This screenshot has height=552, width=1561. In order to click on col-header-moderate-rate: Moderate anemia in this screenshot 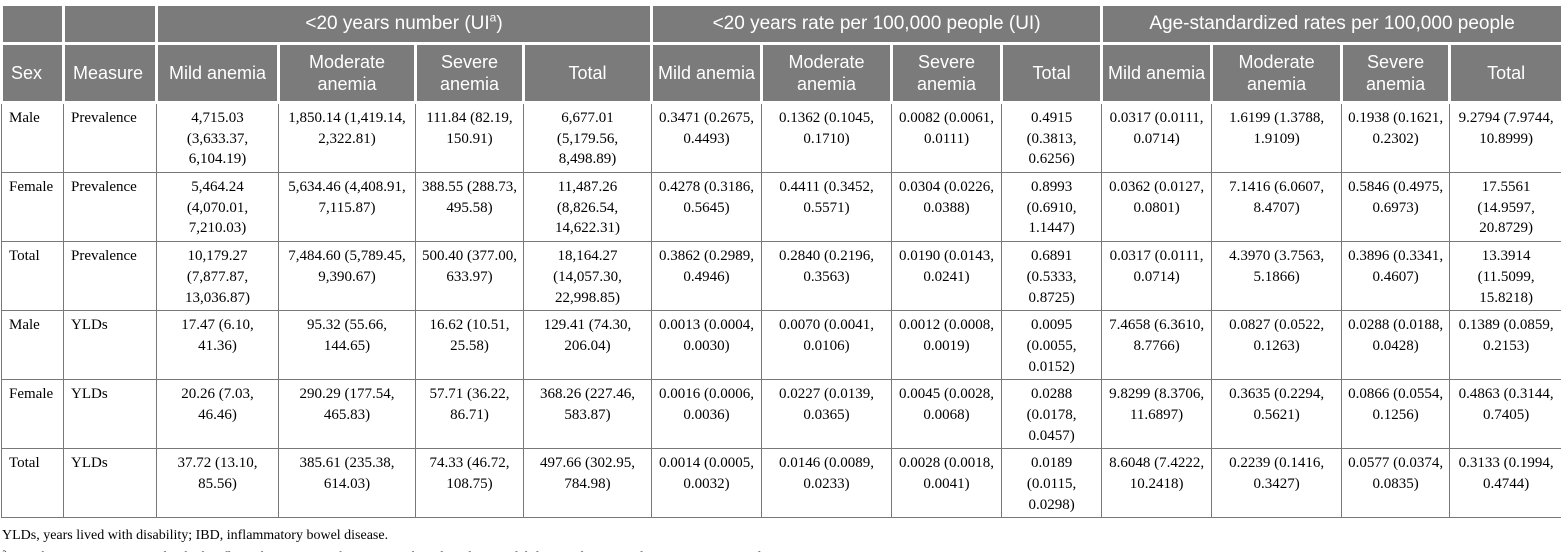, I will do `click(827, 73)`.